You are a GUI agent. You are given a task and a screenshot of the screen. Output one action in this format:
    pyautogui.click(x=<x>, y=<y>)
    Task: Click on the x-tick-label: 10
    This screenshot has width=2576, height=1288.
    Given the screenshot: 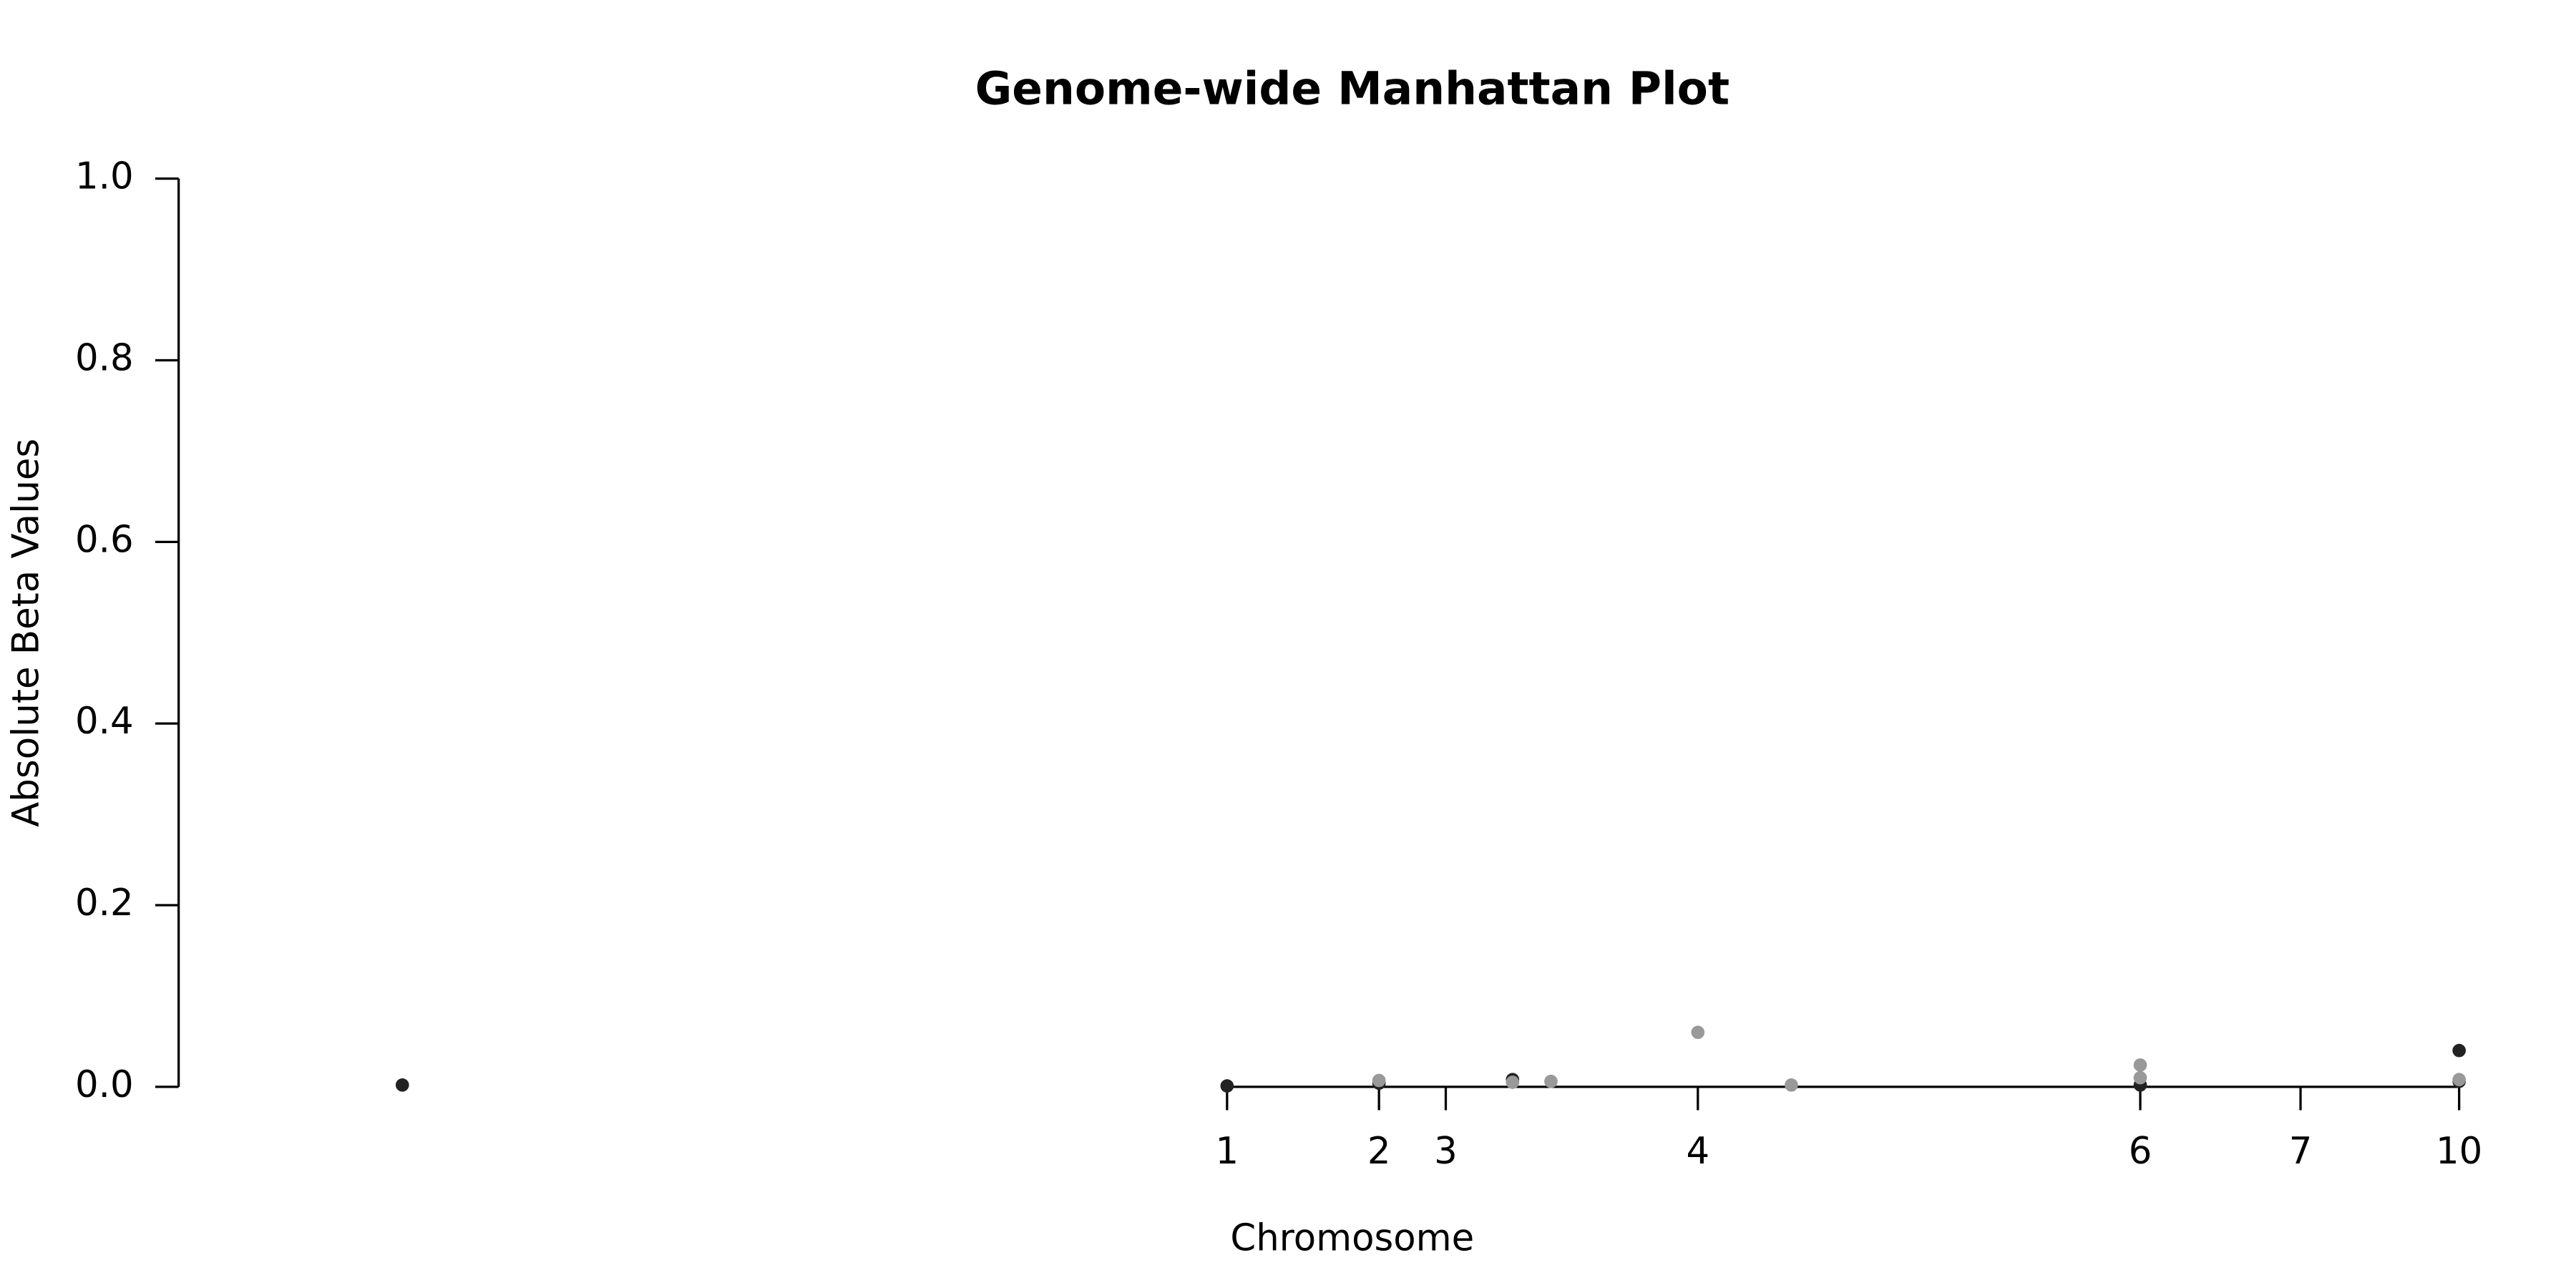 What is the action you would take?
    pyautogui.click(x=2459, y=1151)
    